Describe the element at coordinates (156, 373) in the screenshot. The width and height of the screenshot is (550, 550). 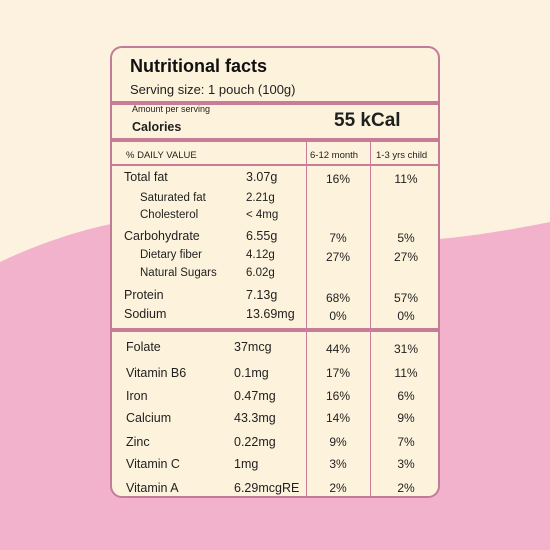
I see `micronutrient-name: Vitamin B6` at that location.